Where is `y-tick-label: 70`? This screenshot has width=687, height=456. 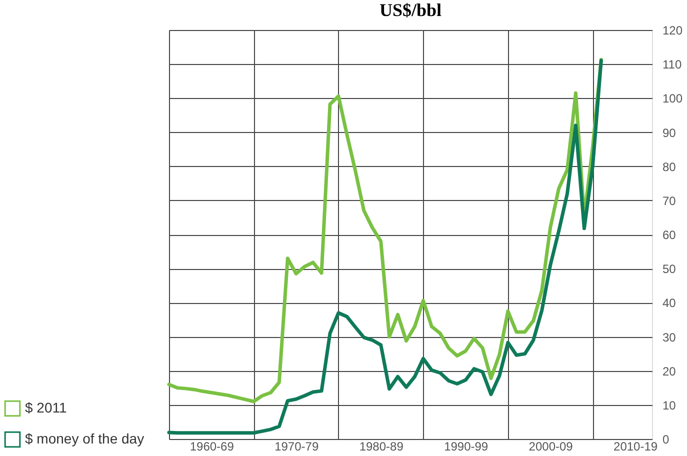
y-tick-label: 70 is located at coordinates (669, 201).